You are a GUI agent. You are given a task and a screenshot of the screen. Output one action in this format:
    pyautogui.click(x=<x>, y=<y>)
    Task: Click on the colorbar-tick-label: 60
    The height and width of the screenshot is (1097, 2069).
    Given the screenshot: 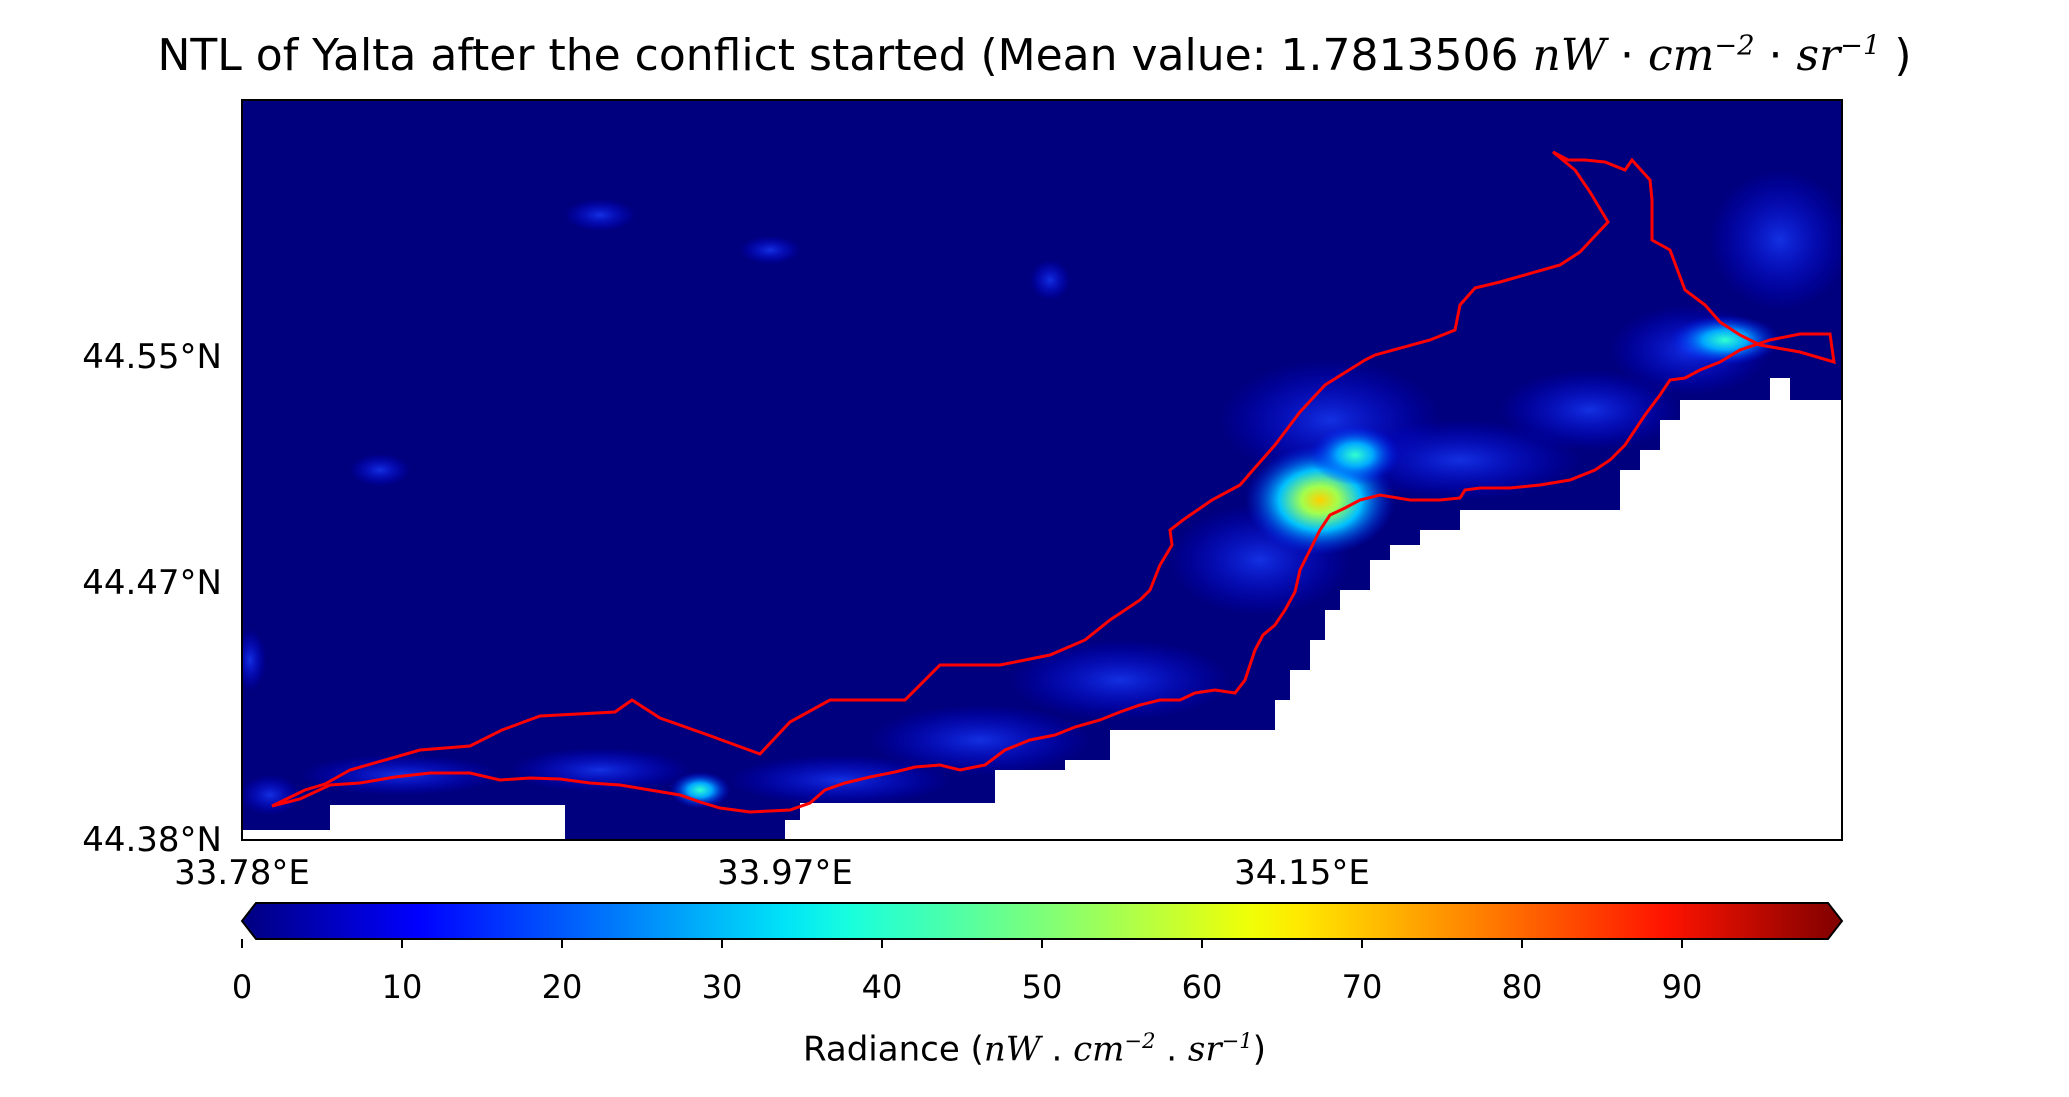 What is the action you would take?
    pyautogui.click(x=1202, y=987)
    